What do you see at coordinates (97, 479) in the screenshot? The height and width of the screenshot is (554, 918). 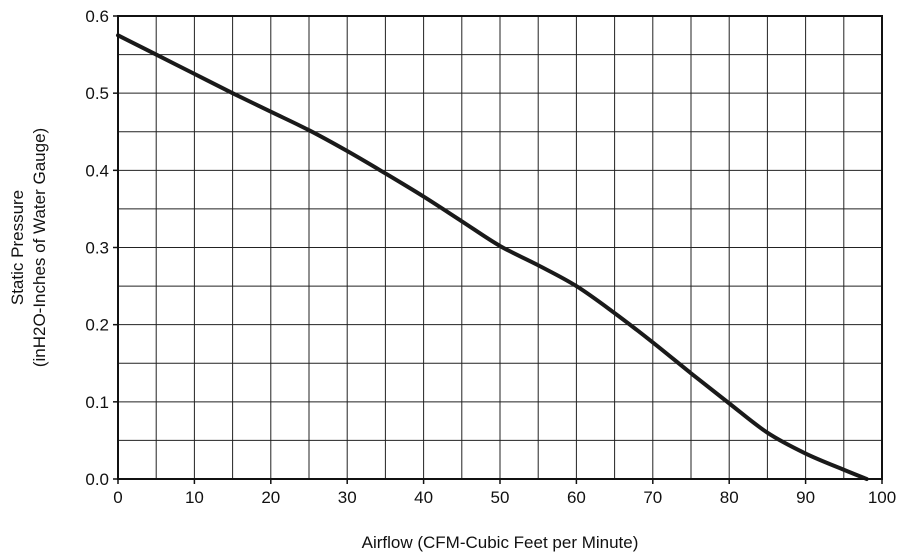 I see `y-tick-label: 0.0` at bounding box center [97, 479].